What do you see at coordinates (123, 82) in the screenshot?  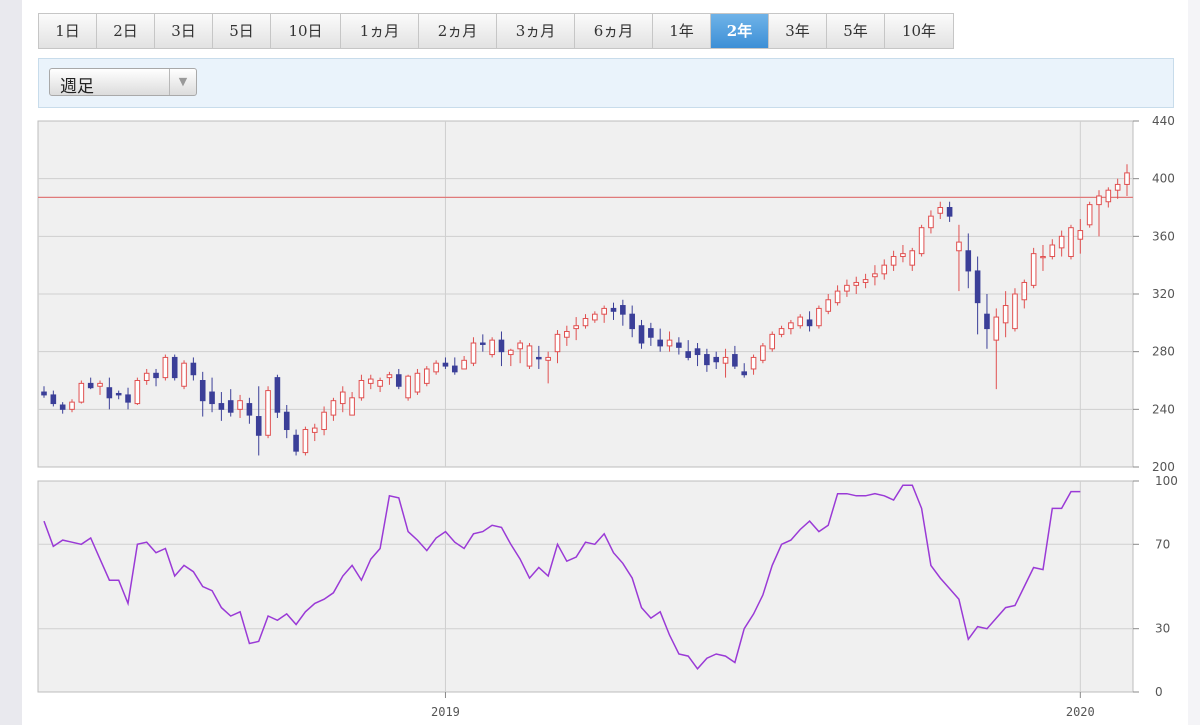 I see `interval-select: 週足 ▼` at bounding box center [123, 82].